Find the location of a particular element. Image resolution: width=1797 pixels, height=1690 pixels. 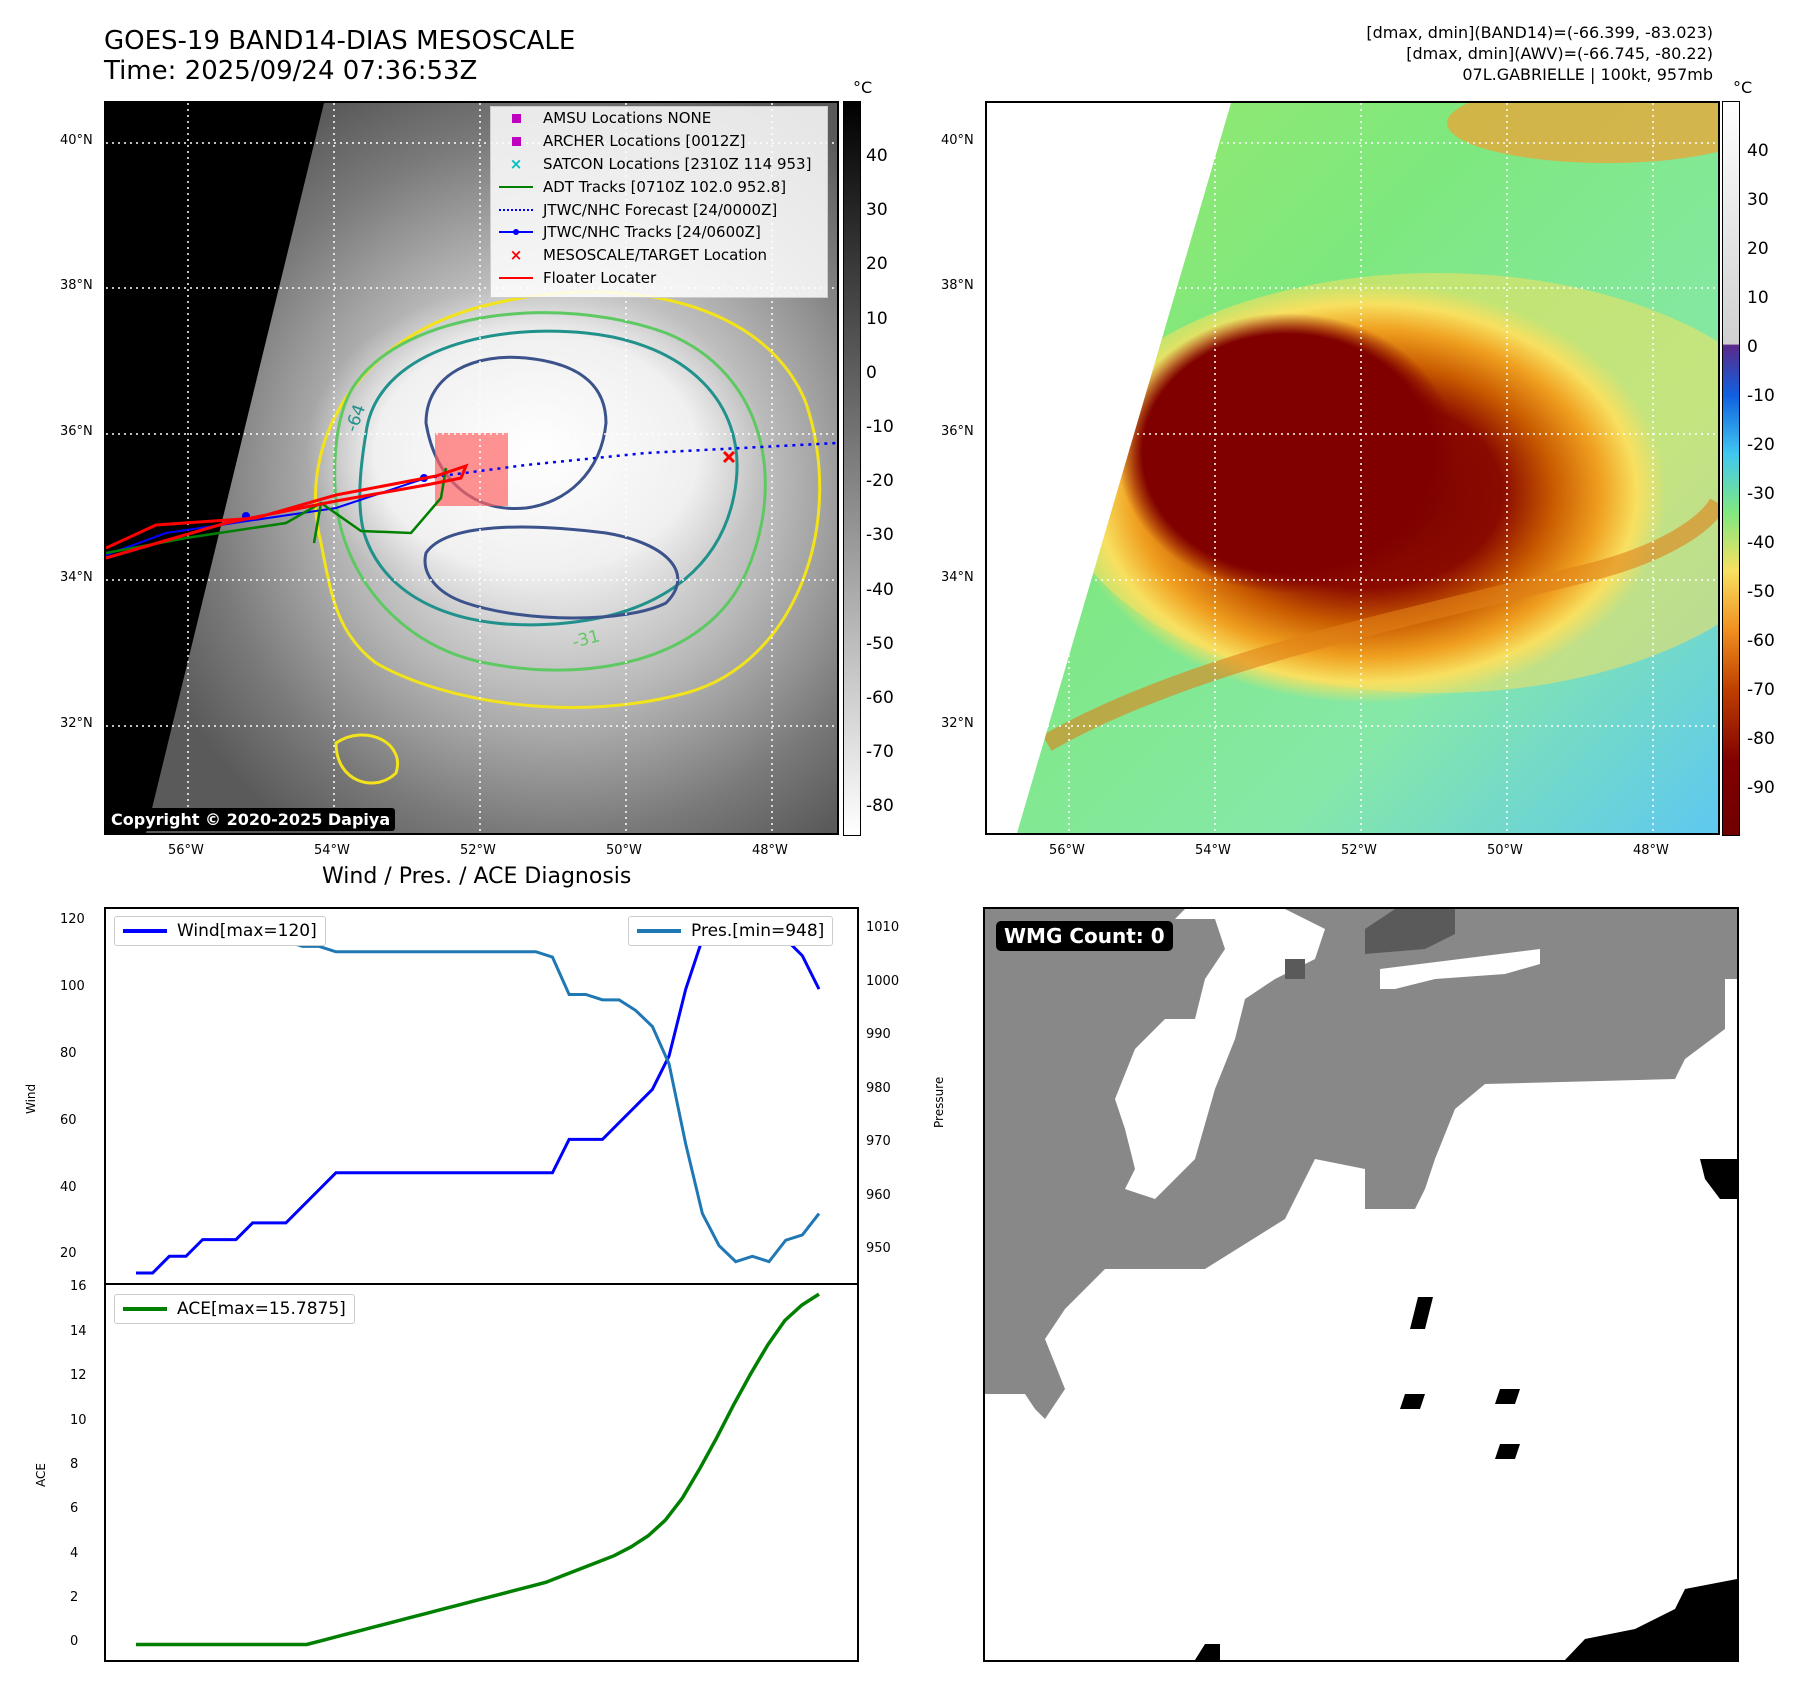

ace-svg is located at coordinates (478, 1469).